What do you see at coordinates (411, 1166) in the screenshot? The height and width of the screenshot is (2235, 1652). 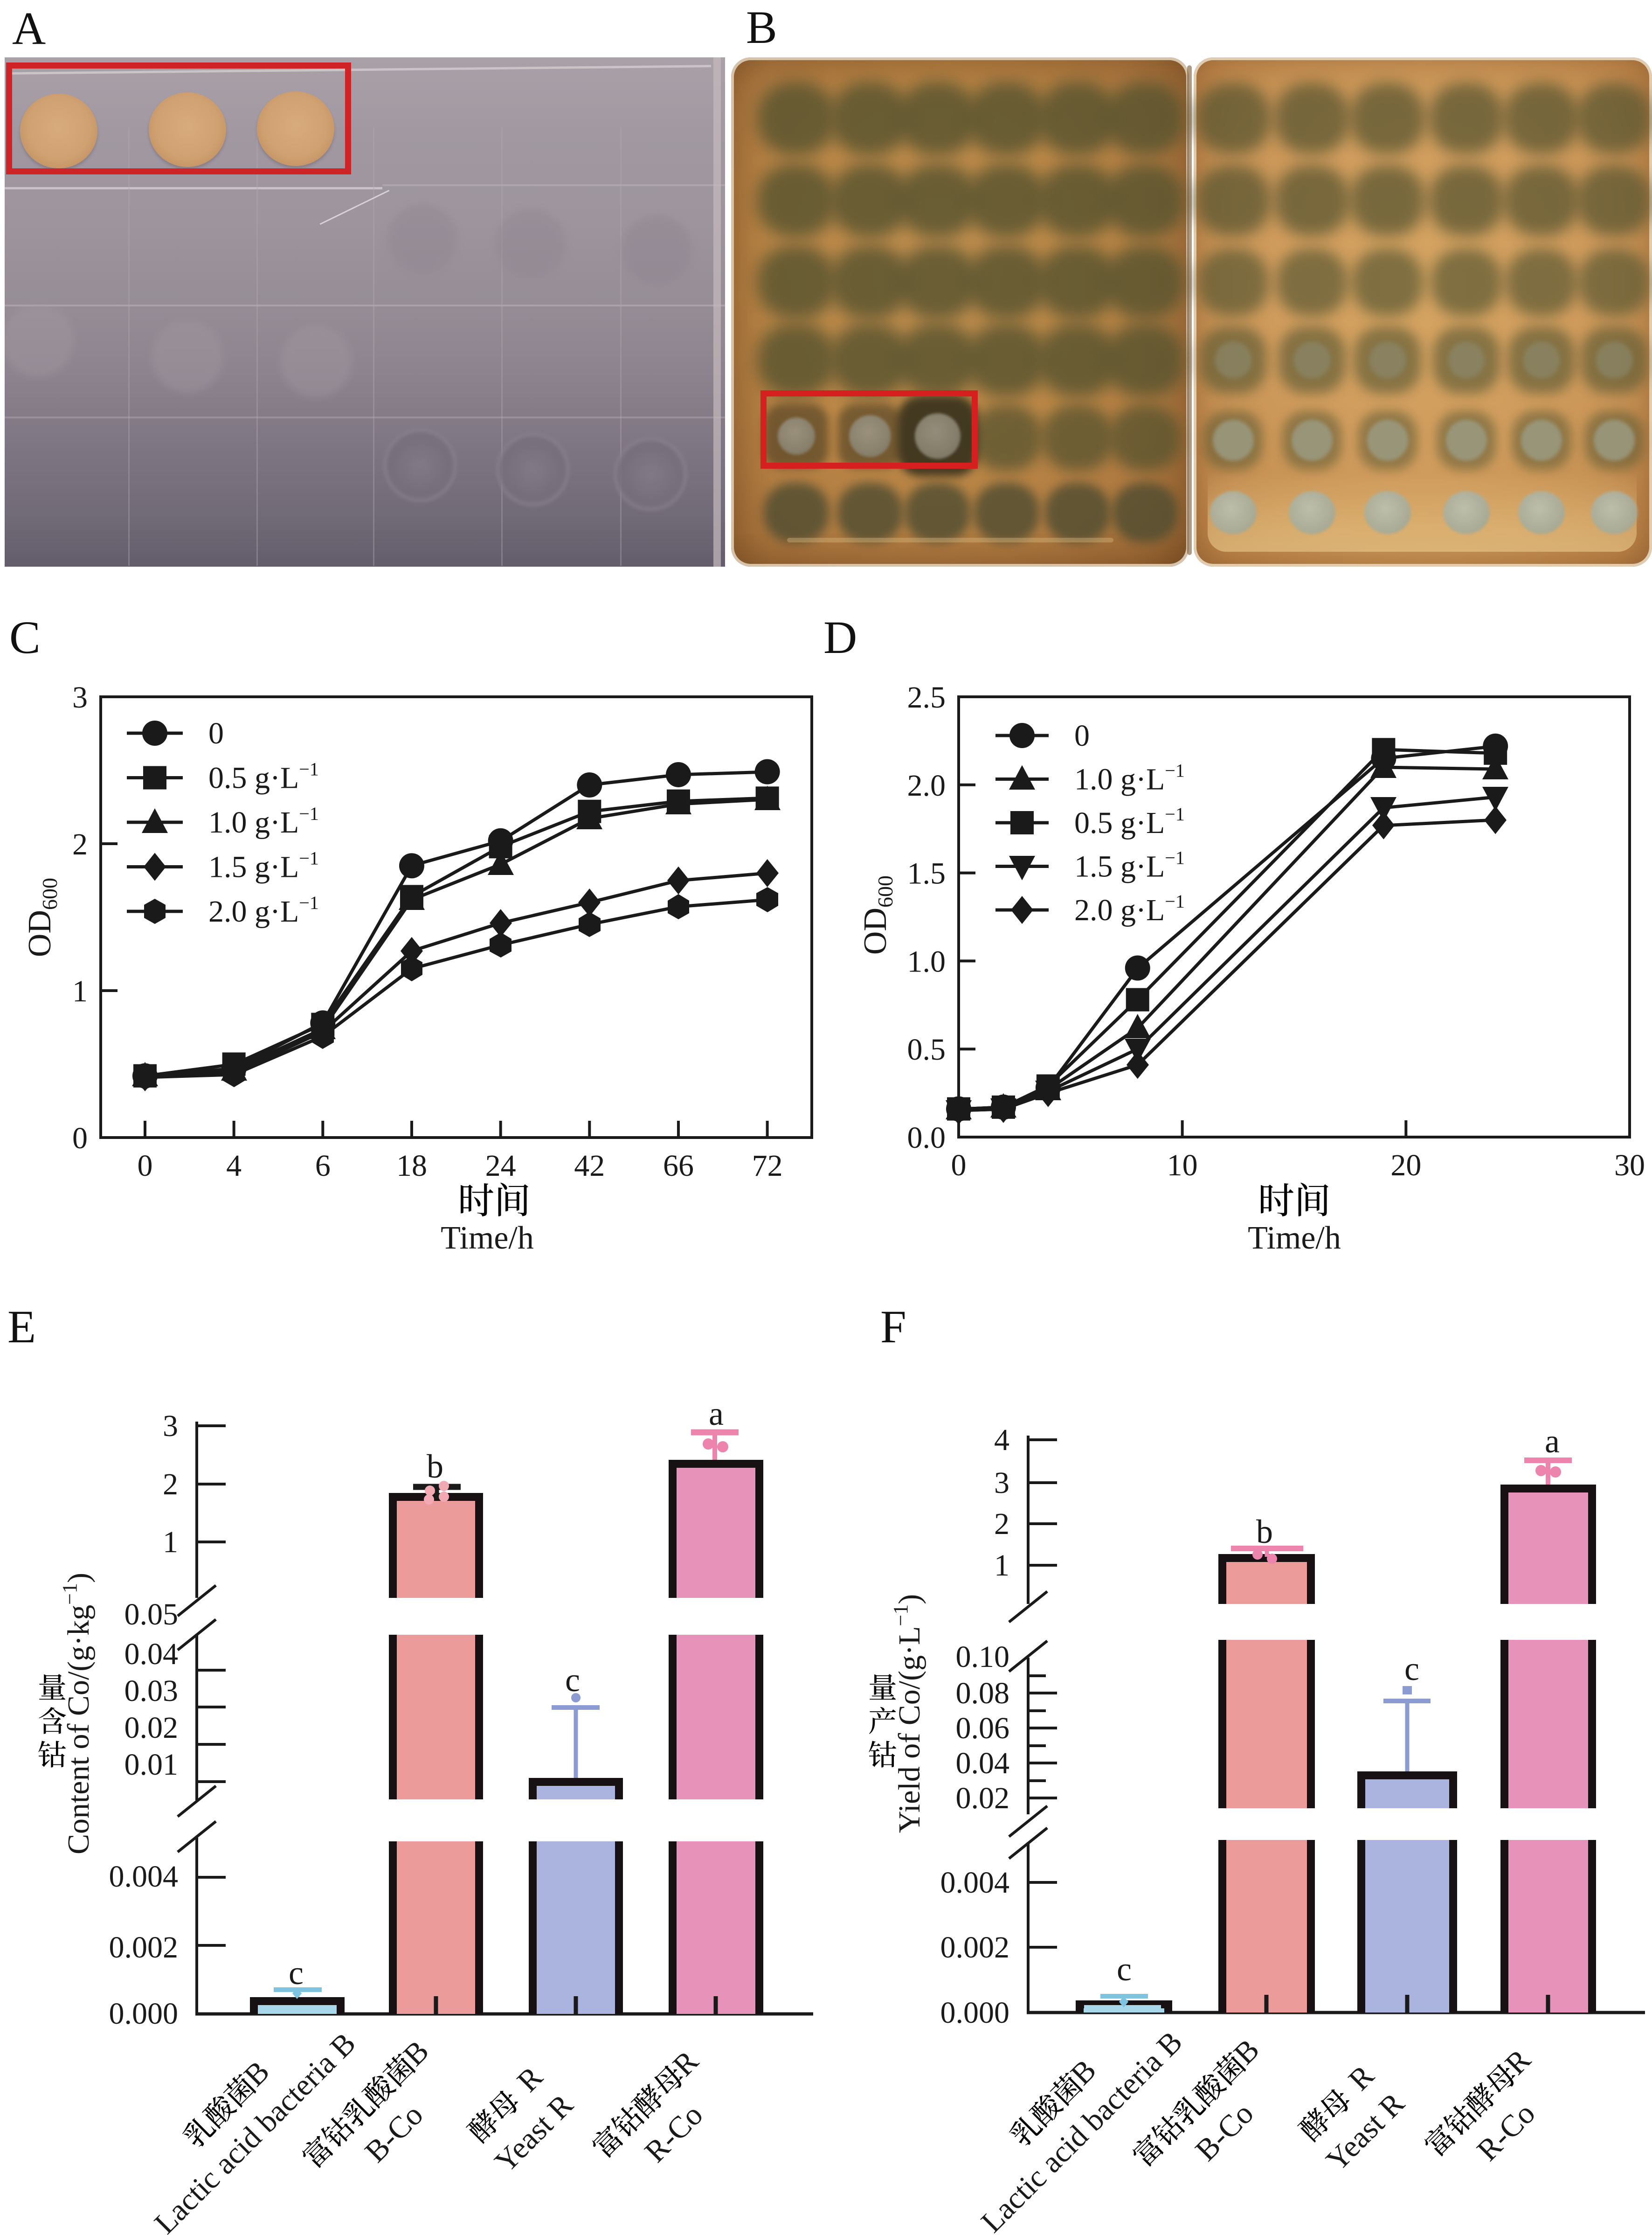 I see `svg-text: 18` at bounding box center [411, 1166].